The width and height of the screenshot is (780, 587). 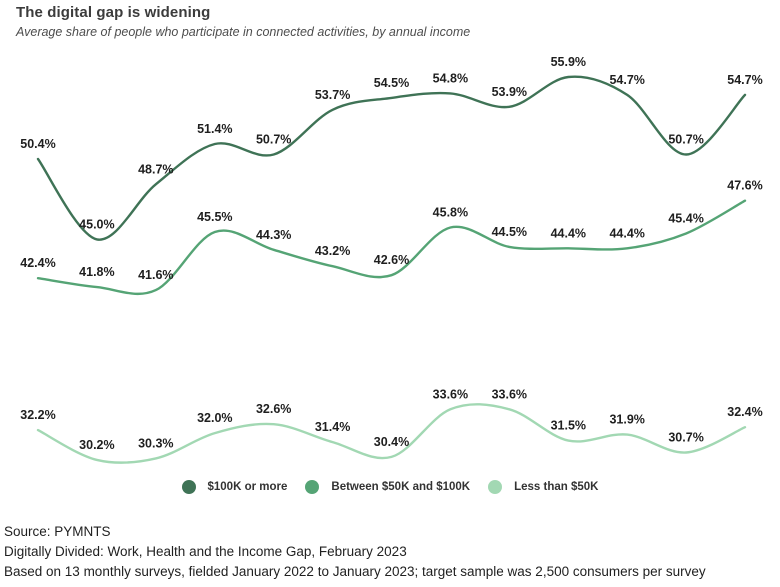 What do you see at coordinates (401, 487) in the screenshot?
I see `legend-label: Between $50K and $100K` at bounding box center [401, 487].